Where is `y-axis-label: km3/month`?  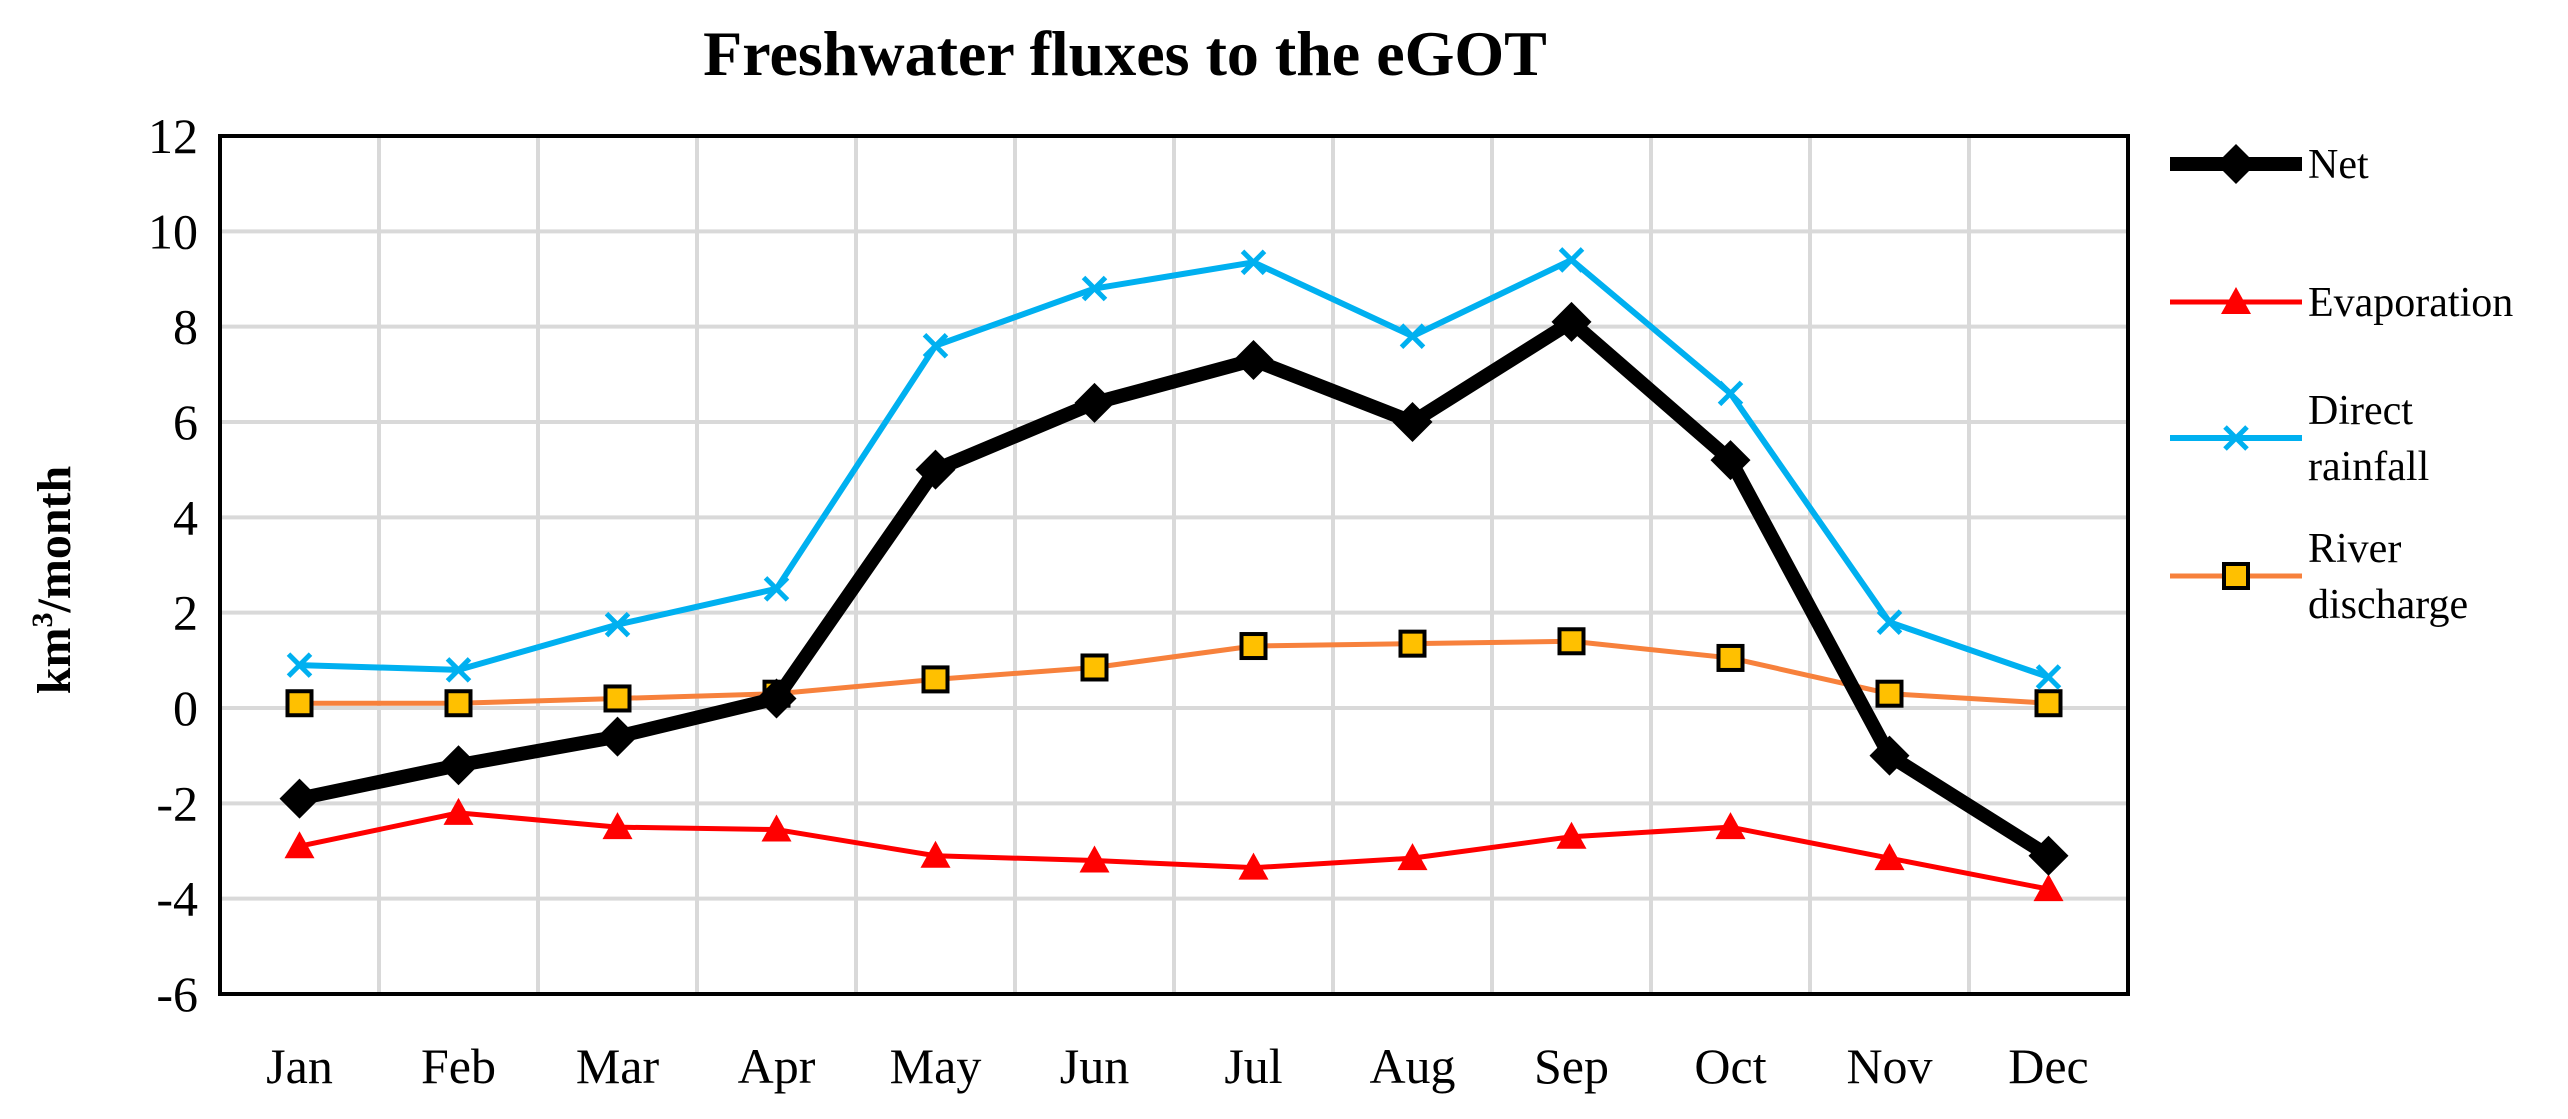 y-axis-label: km3/month is located at coordinates (53, 580).